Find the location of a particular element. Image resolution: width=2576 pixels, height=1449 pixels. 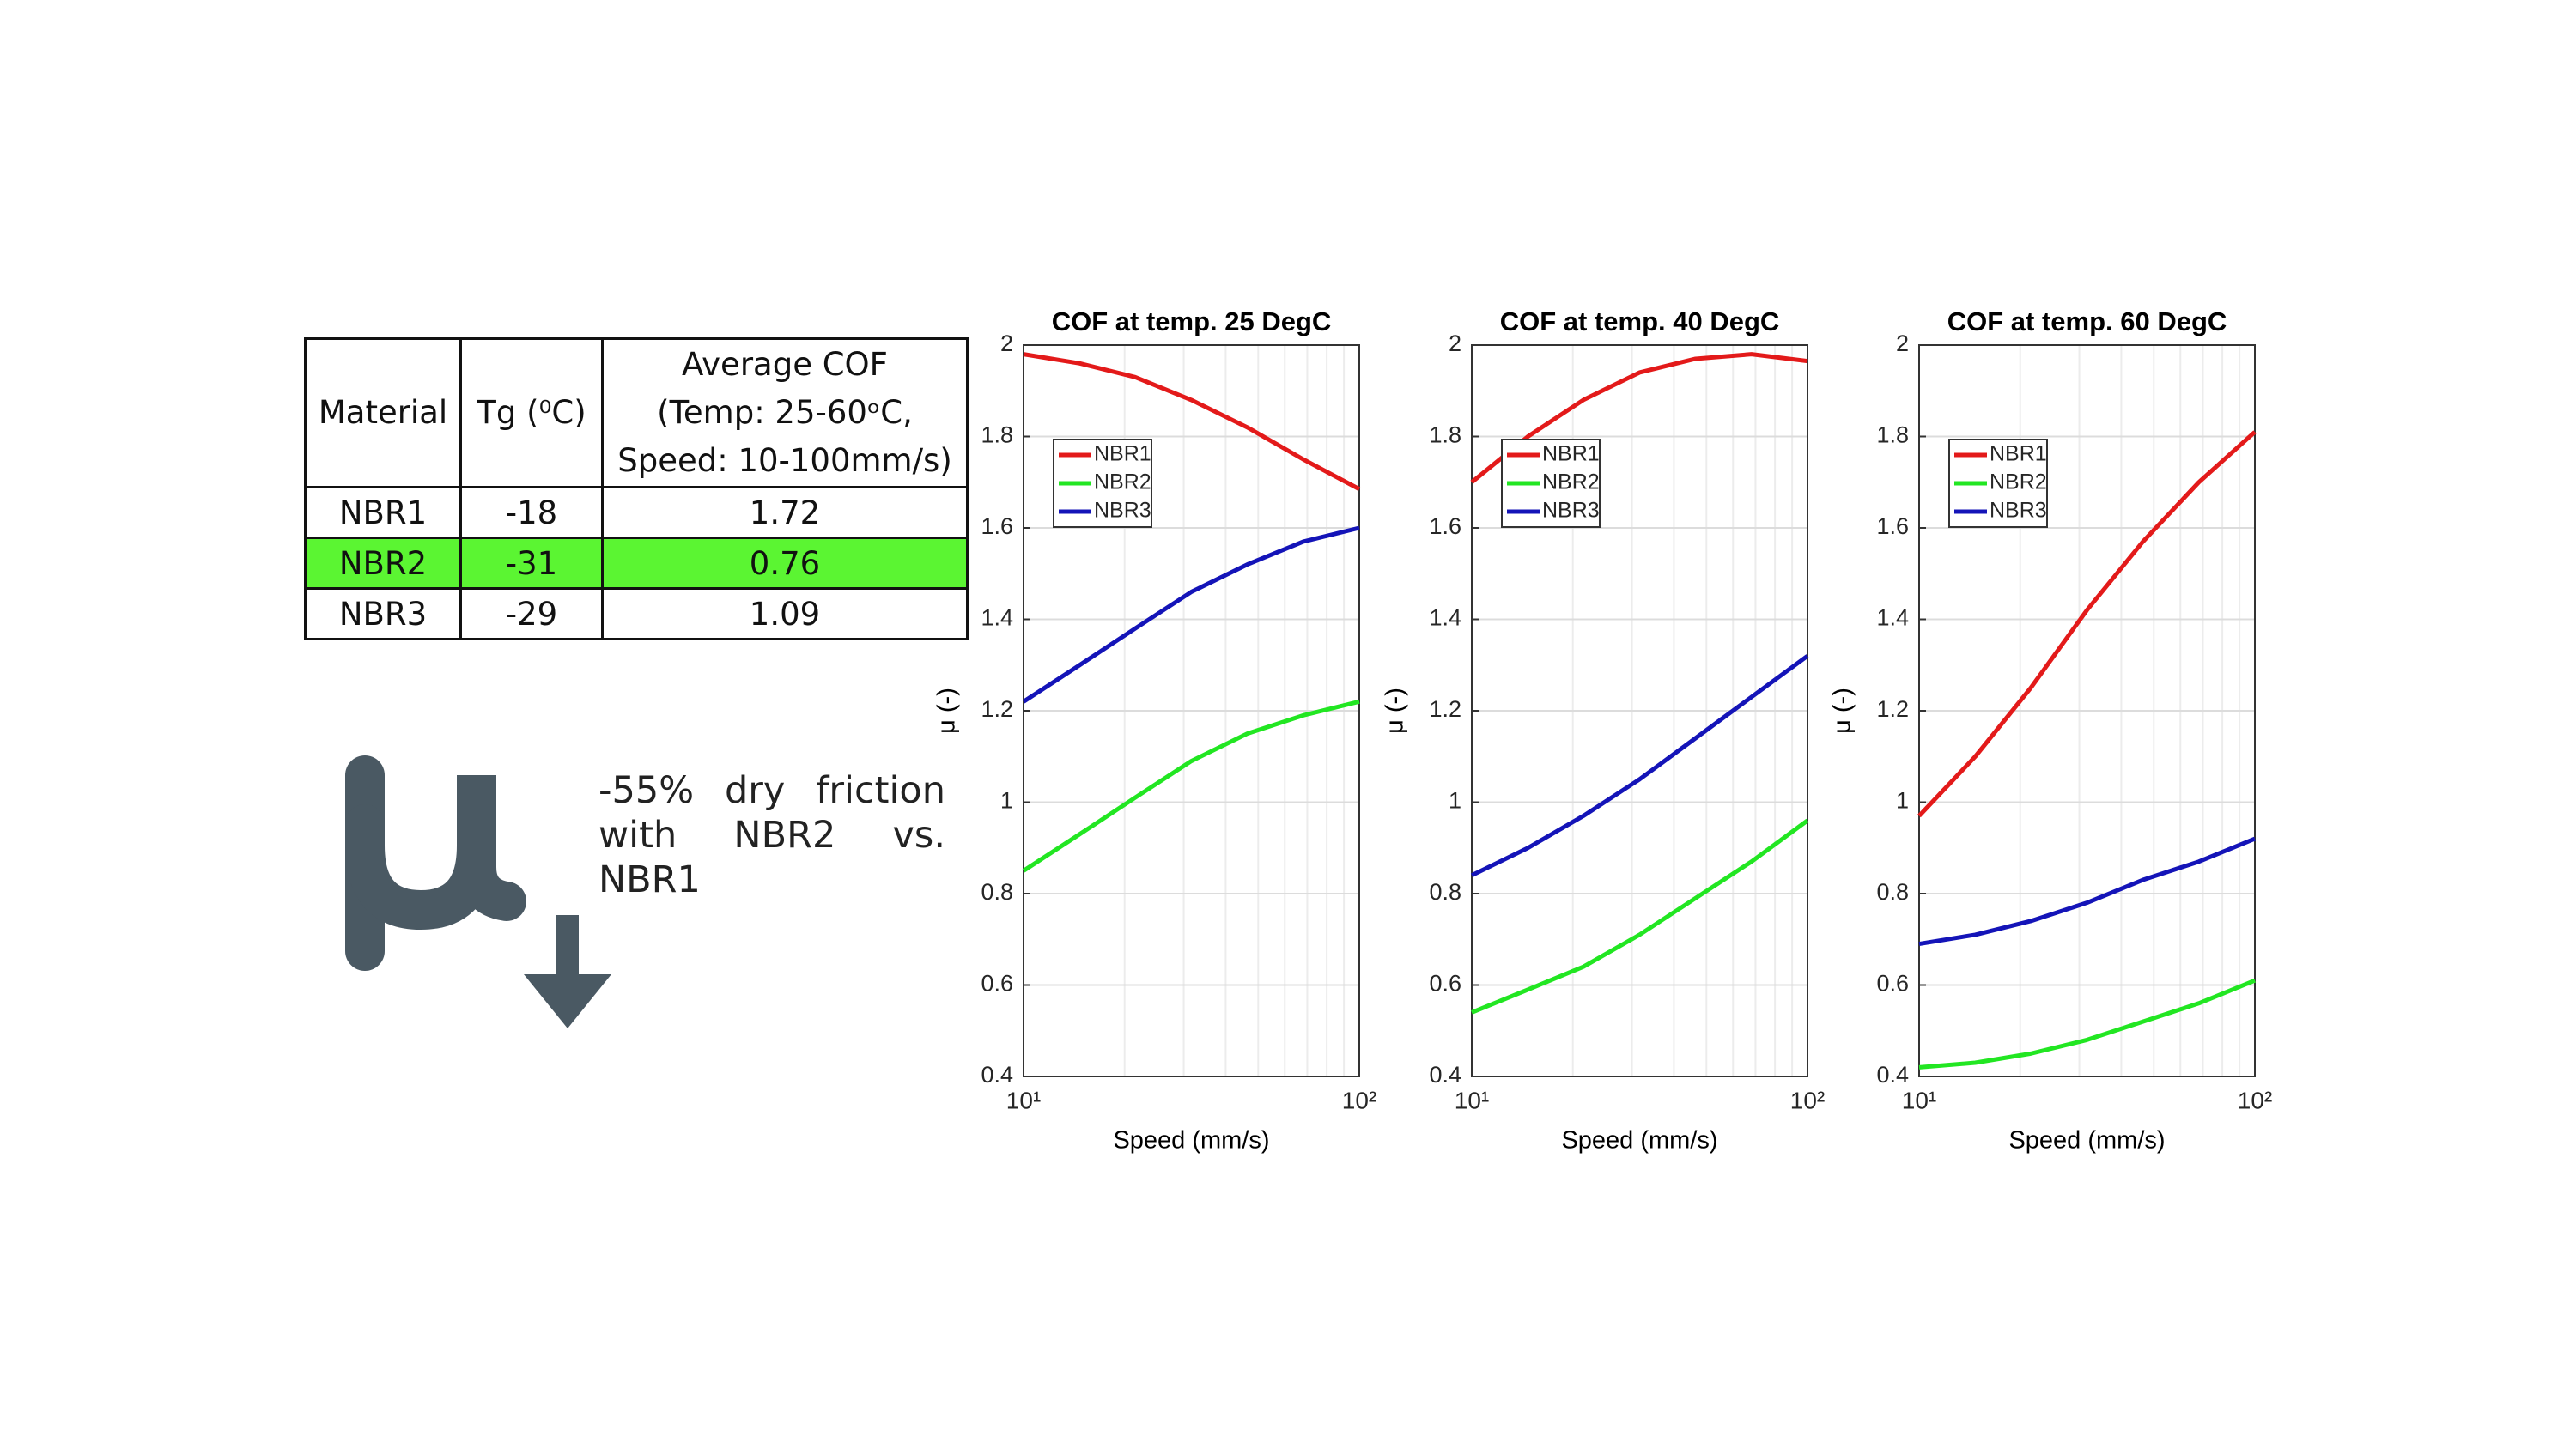

annotation: -55% dry friction with NBR2 vs. NBR1 is located at coordinates (771, 835).